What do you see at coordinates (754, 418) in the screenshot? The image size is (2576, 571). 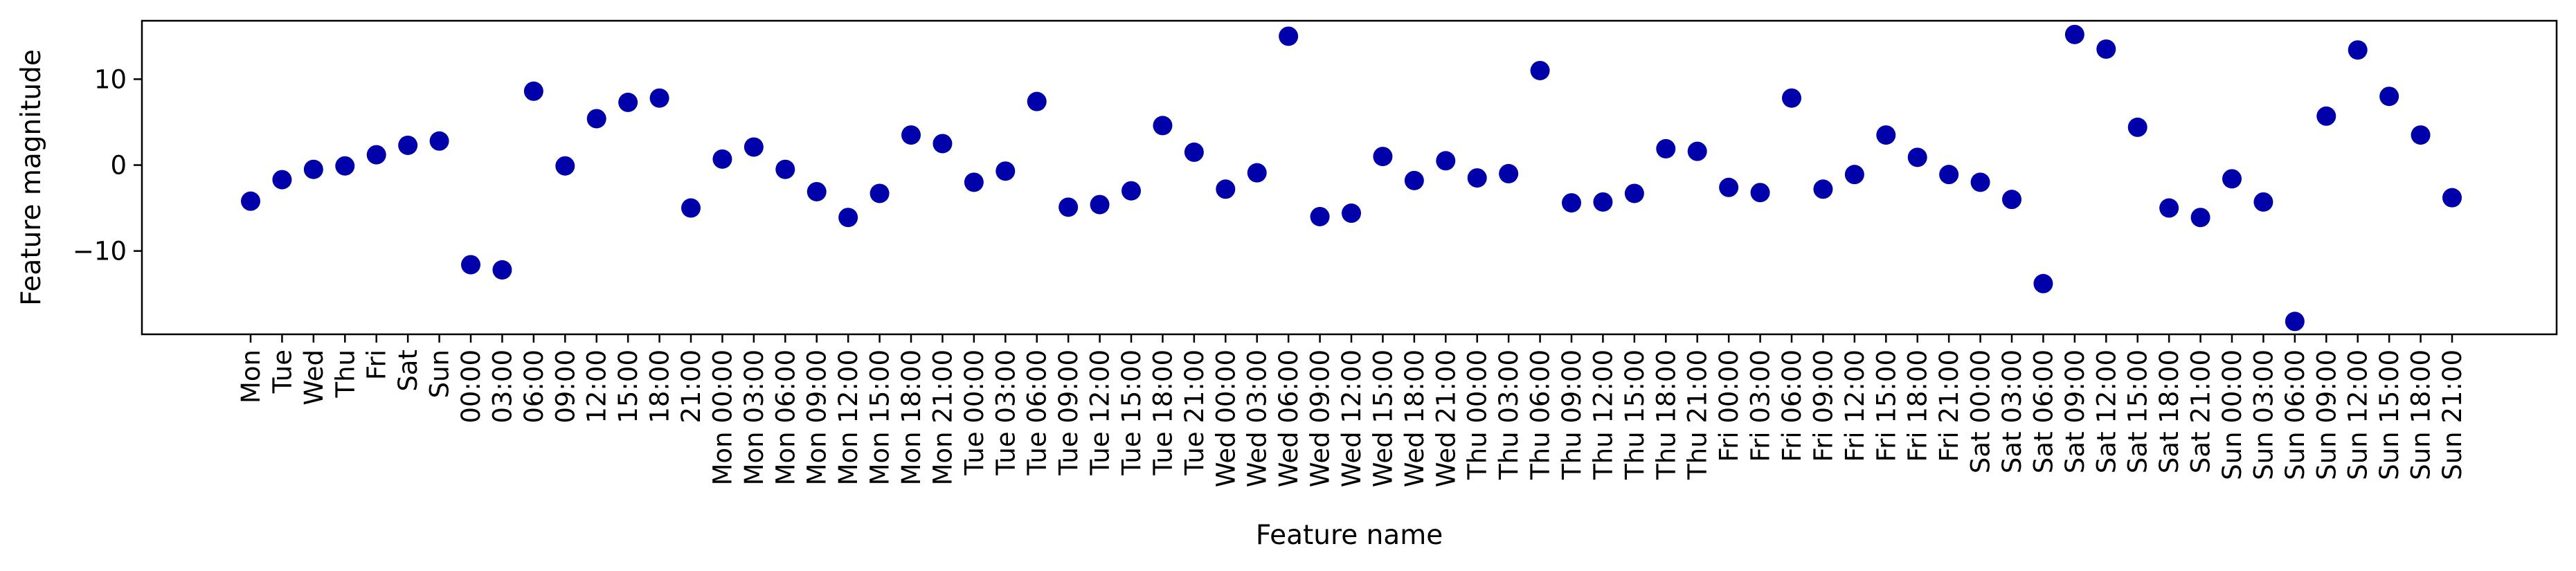 I see `x-tick-label: Mon 03:00` at bounding box center [754, 418].